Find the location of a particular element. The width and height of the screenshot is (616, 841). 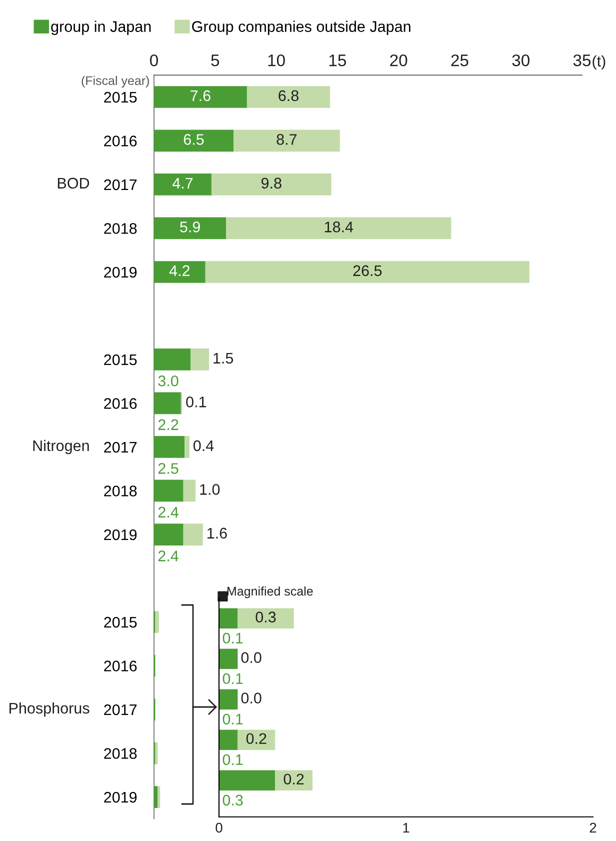

x-tick-label: 15 is located at coordinates (337, 60).